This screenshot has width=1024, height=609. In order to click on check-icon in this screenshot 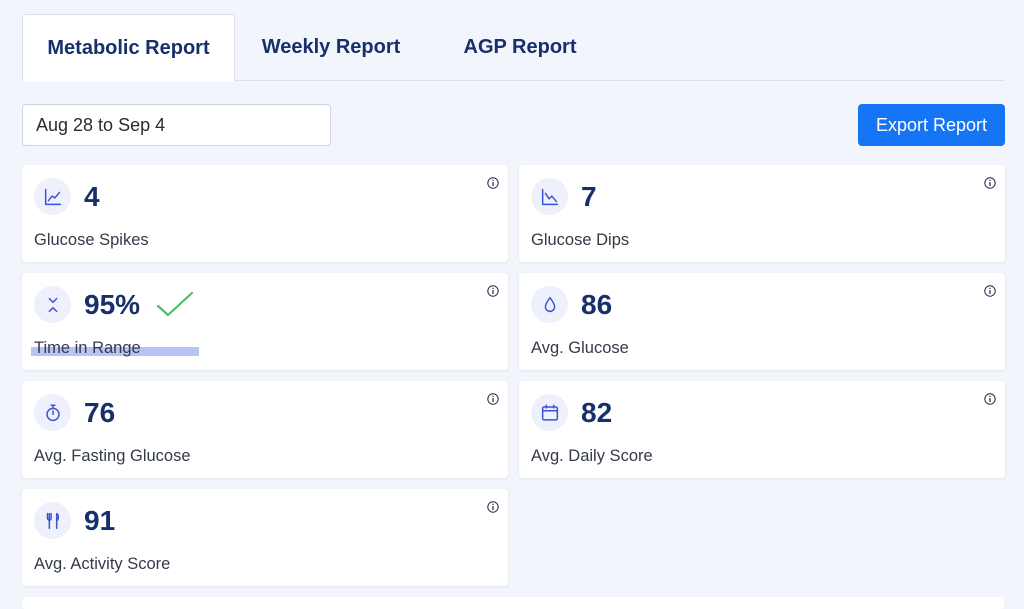, I will do `click(175, 304)`.